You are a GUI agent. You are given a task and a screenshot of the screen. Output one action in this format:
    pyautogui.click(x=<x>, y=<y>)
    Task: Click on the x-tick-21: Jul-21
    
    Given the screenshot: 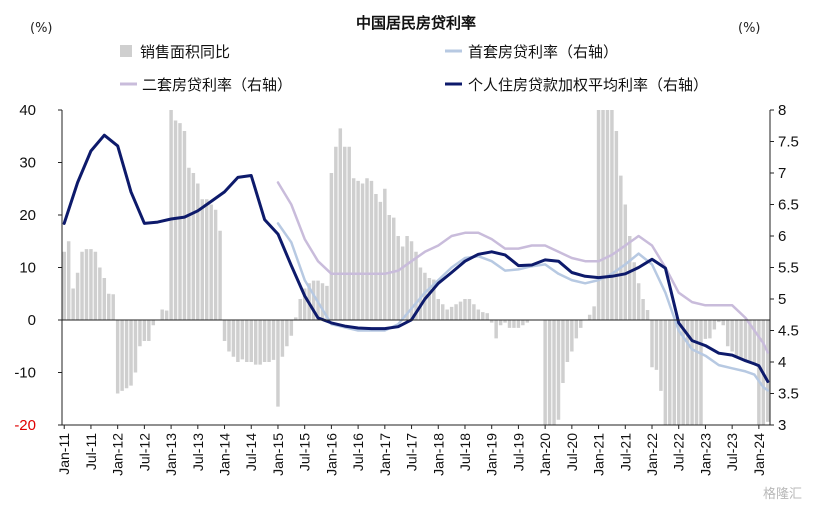 What is the action you would take?
    pyautogui.click(x=625, y=452)
    